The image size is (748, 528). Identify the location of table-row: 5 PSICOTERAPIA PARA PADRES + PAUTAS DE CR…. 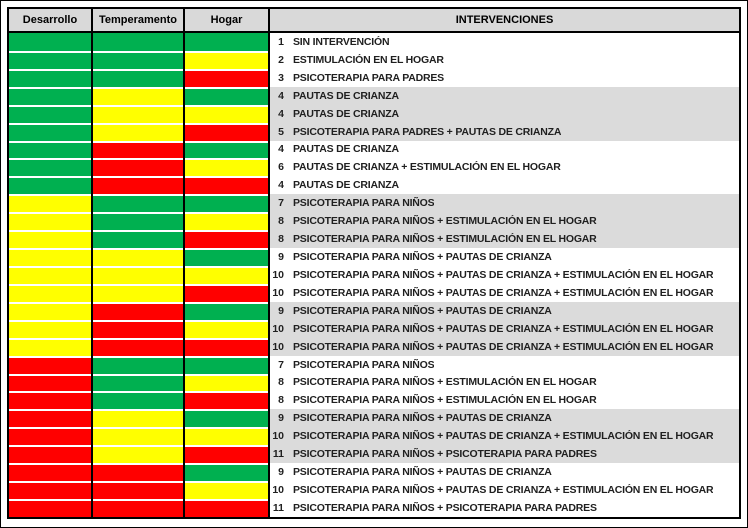
(374, 131).